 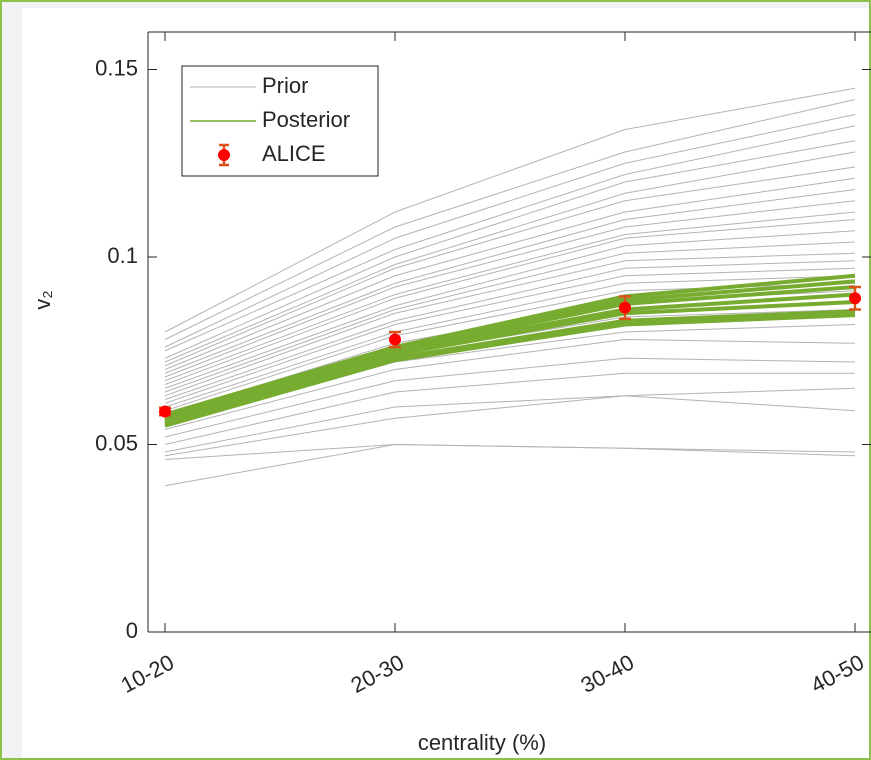 What do you see at coordinates (42, 300) in the screenshot?
I see `y-label: v₂` at bounding box center [42, 300].